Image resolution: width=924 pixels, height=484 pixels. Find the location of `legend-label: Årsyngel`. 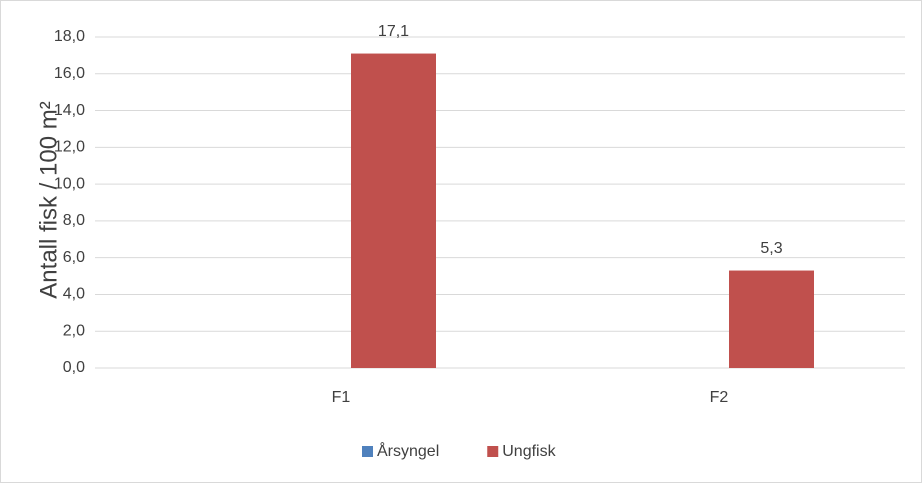

legend-label: Årsyngel is located at coordinates (408, 450).